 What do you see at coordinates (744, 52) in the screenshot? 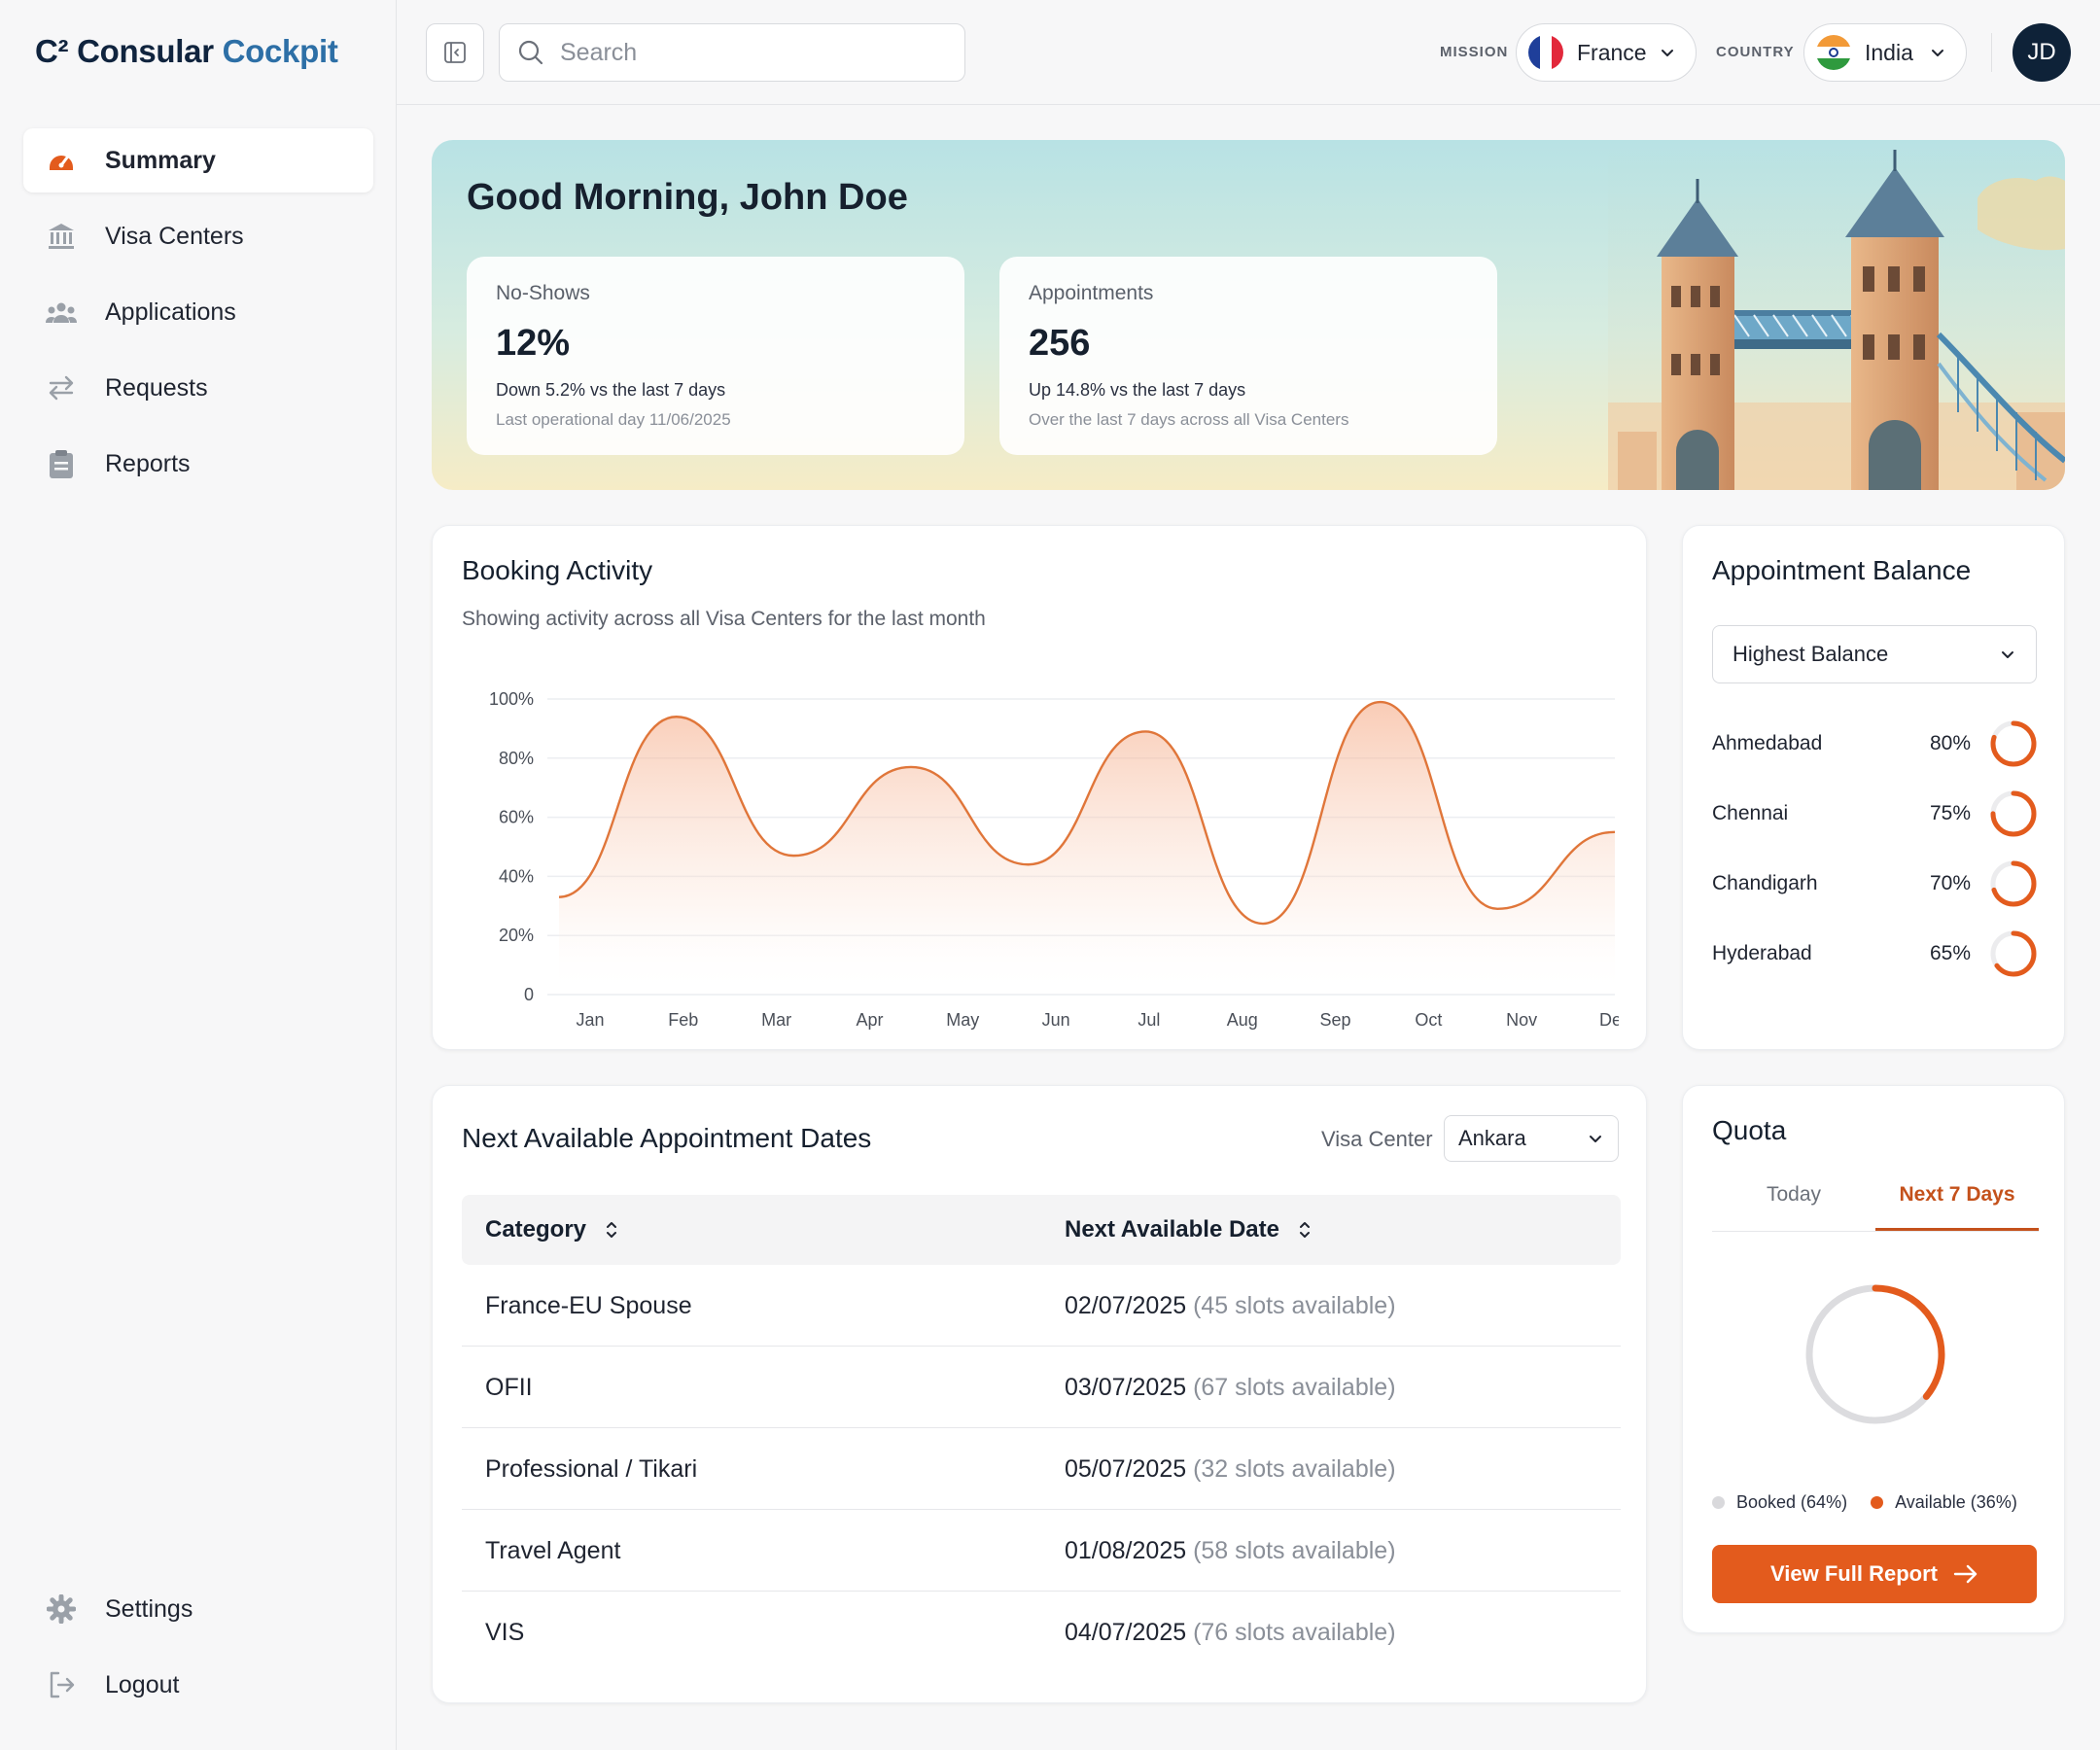
I see `search-input` at bounding box center [744, 52].